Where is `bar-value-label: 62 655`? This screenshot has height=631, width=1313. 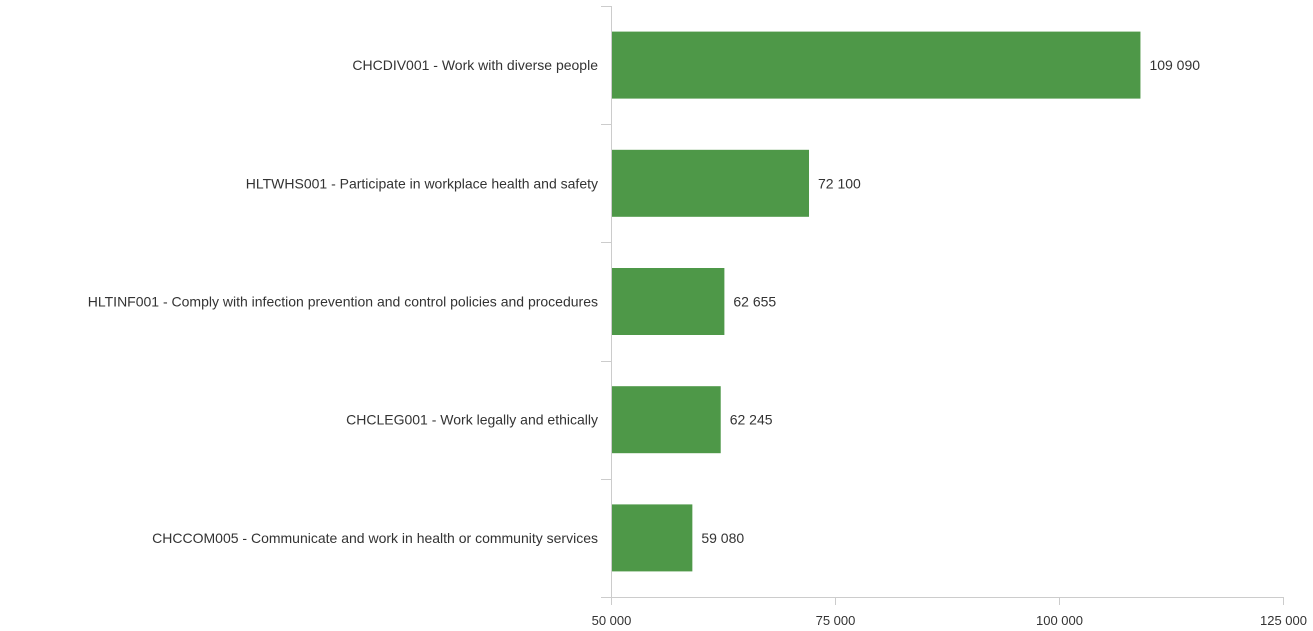
bar-value-label: 62 655 is located at coordinates (754, 302).